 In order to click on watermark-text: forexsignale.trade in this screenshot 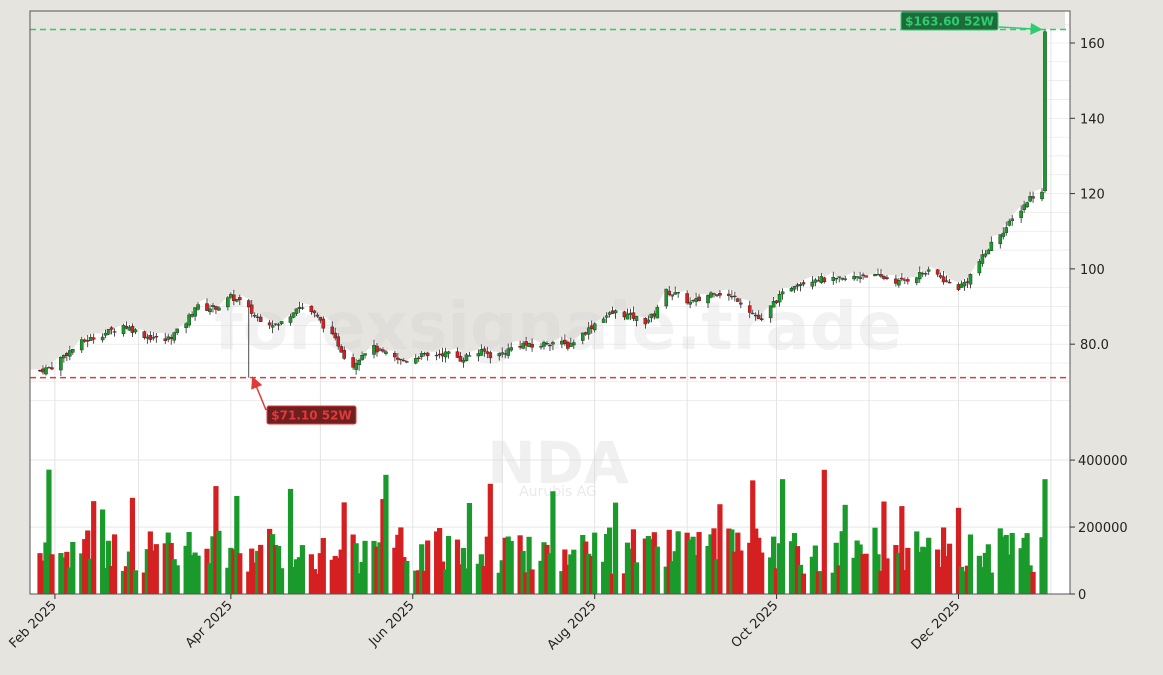, I will do `click(558, 326)`.